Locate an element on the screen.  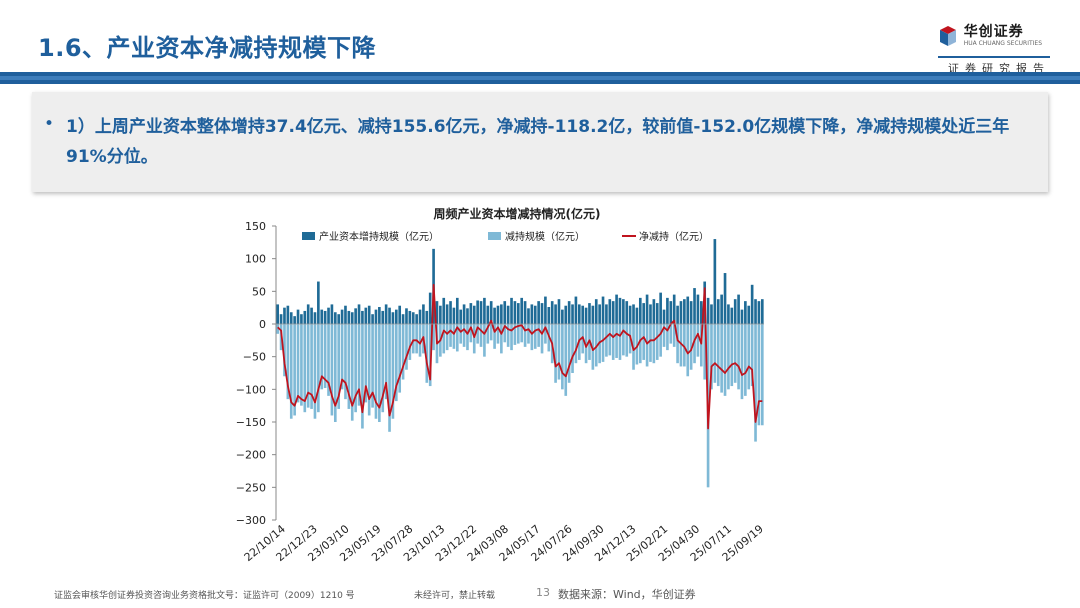
legend-label: 减持规模（亿元） is located at coordinates (545, 236).